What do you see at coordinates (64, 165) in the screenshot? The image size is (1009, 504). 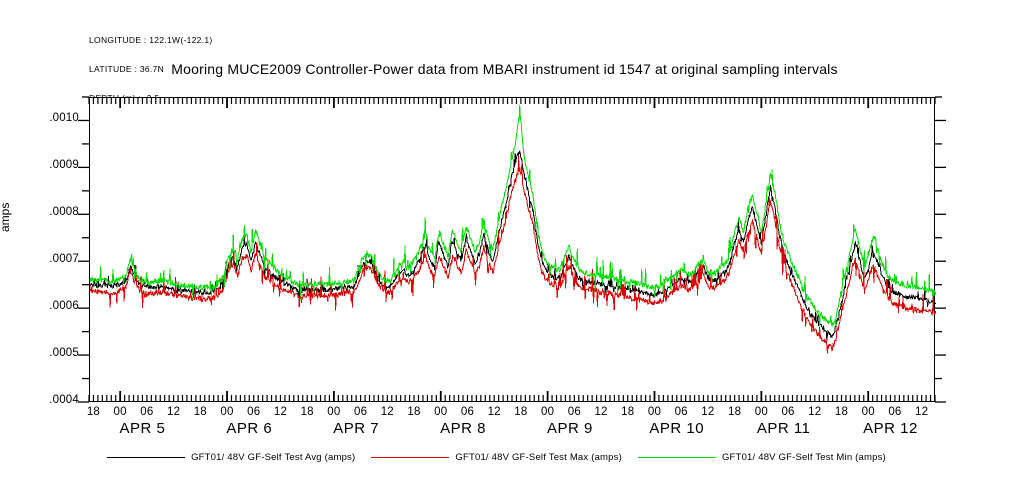 I see `y-tick-label: .0009` at bounding box center [64, 165].